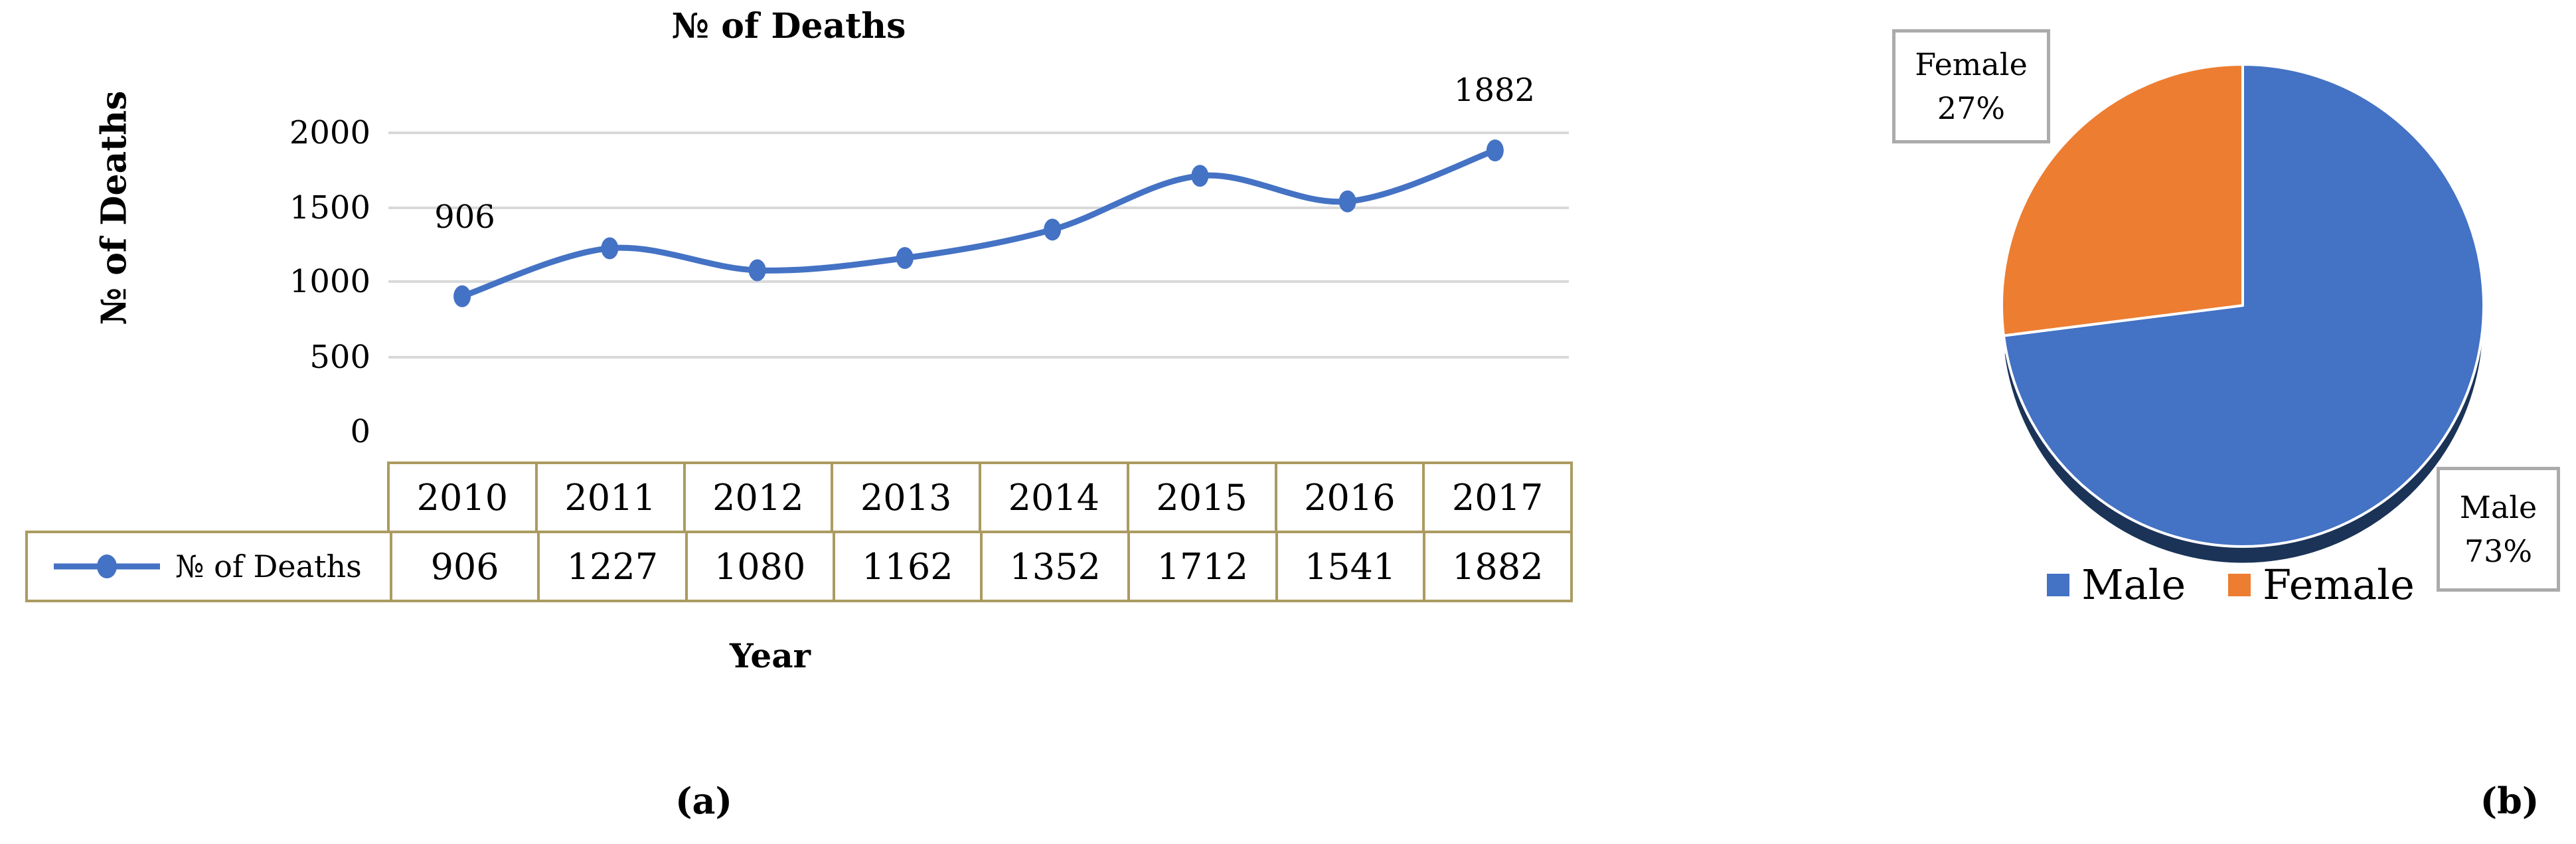  Describe the element at coordinates (608, 497) in the screenshot. I see `year-cell: 2011` at that location.